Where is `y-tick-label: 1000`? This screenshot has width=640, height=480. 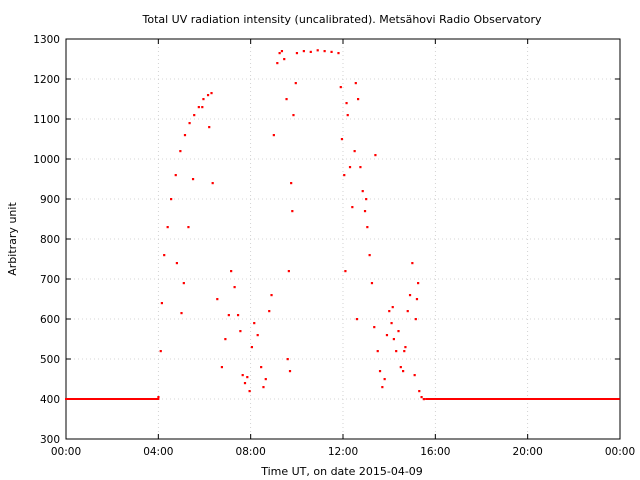 y-tick-label: 1000 is located at coordinates (46, 160).